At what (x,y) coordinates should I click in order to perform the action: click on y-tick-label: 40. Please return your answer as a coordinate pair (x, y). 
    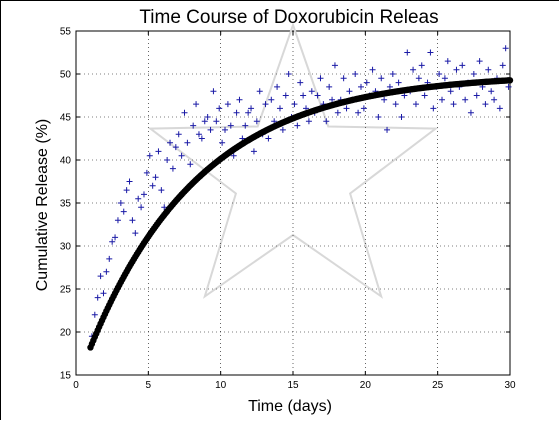
    Looking at the image, I should click on (66, 161).